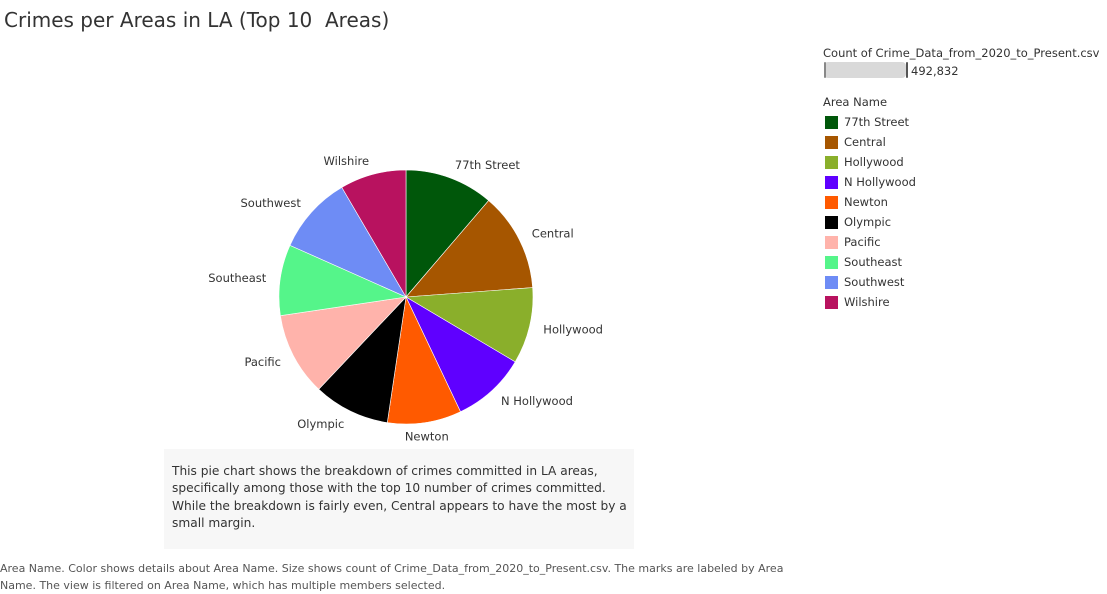  What do you see at coordinates (874, 282) in the screenshot?
I see `legend-label: Southwest` at bounding box center [874, 282].